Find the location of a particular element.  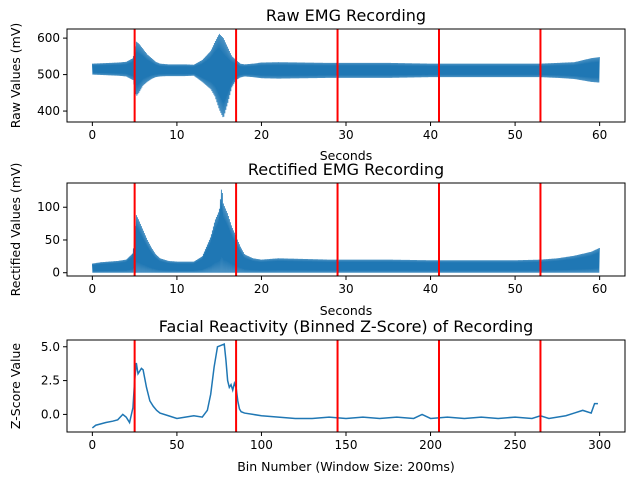

zscore-y-tick-label: 2.5 is located at coordinates (50, 381).